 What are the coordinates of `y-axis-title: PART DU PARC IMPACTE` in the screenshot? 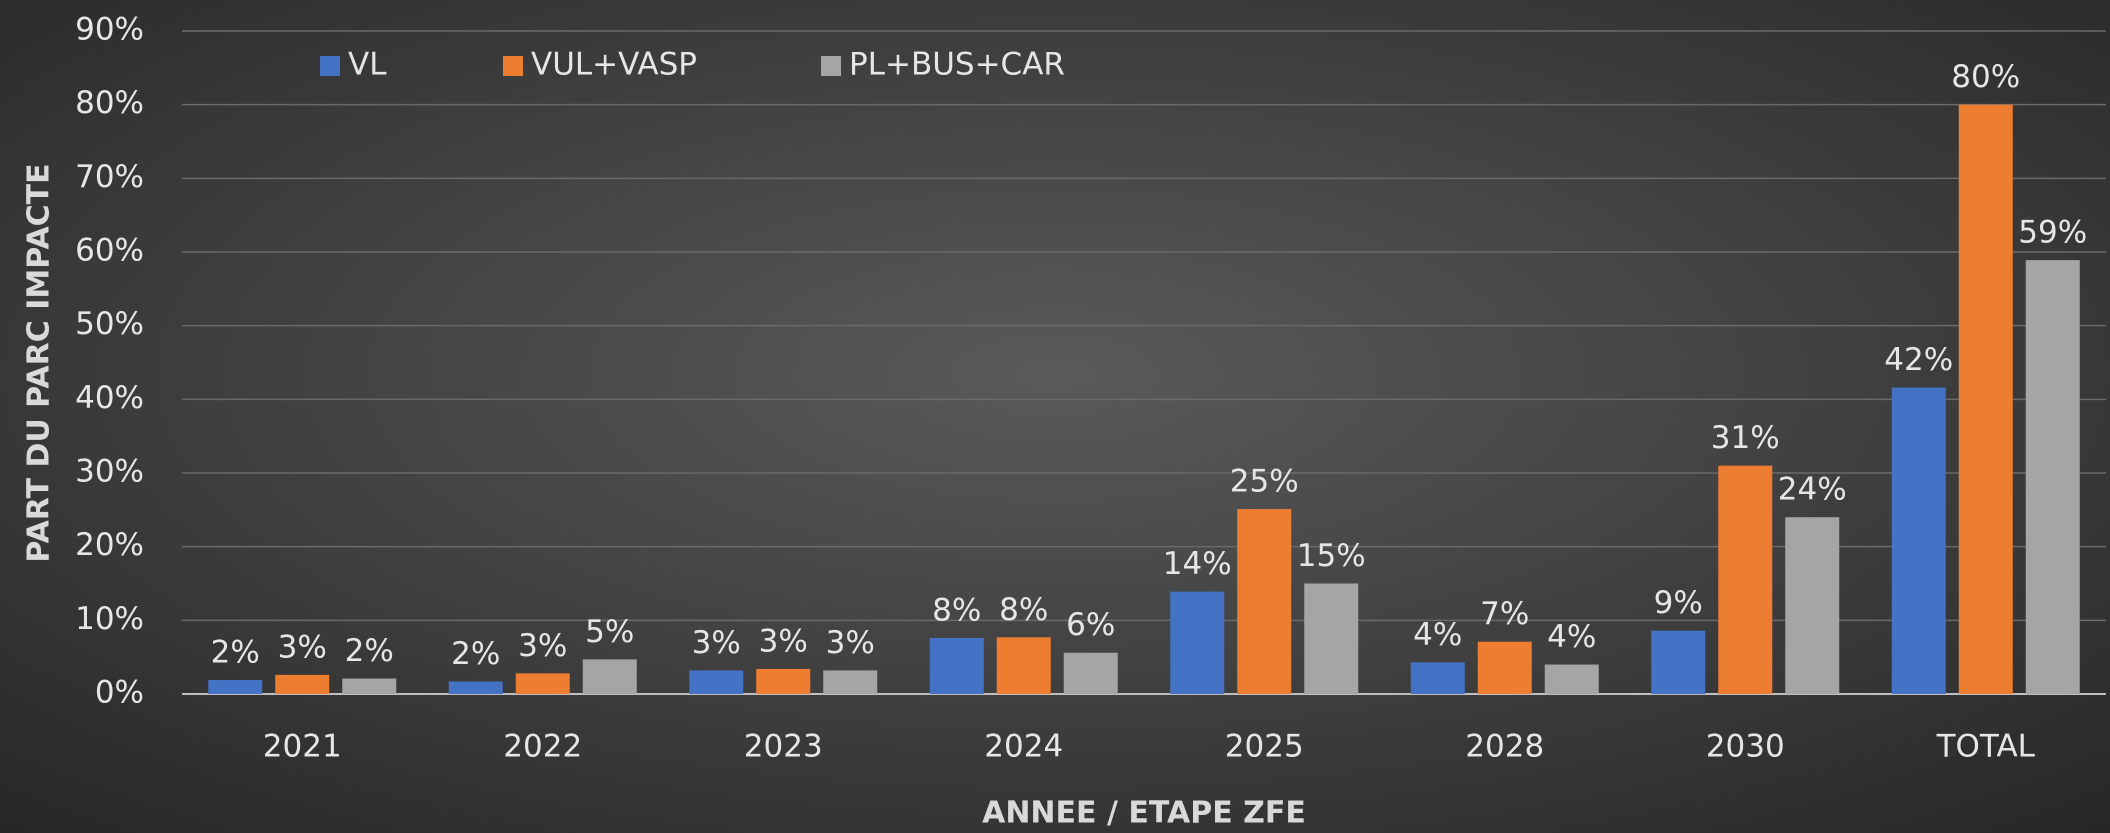 It's located at (39, 362).